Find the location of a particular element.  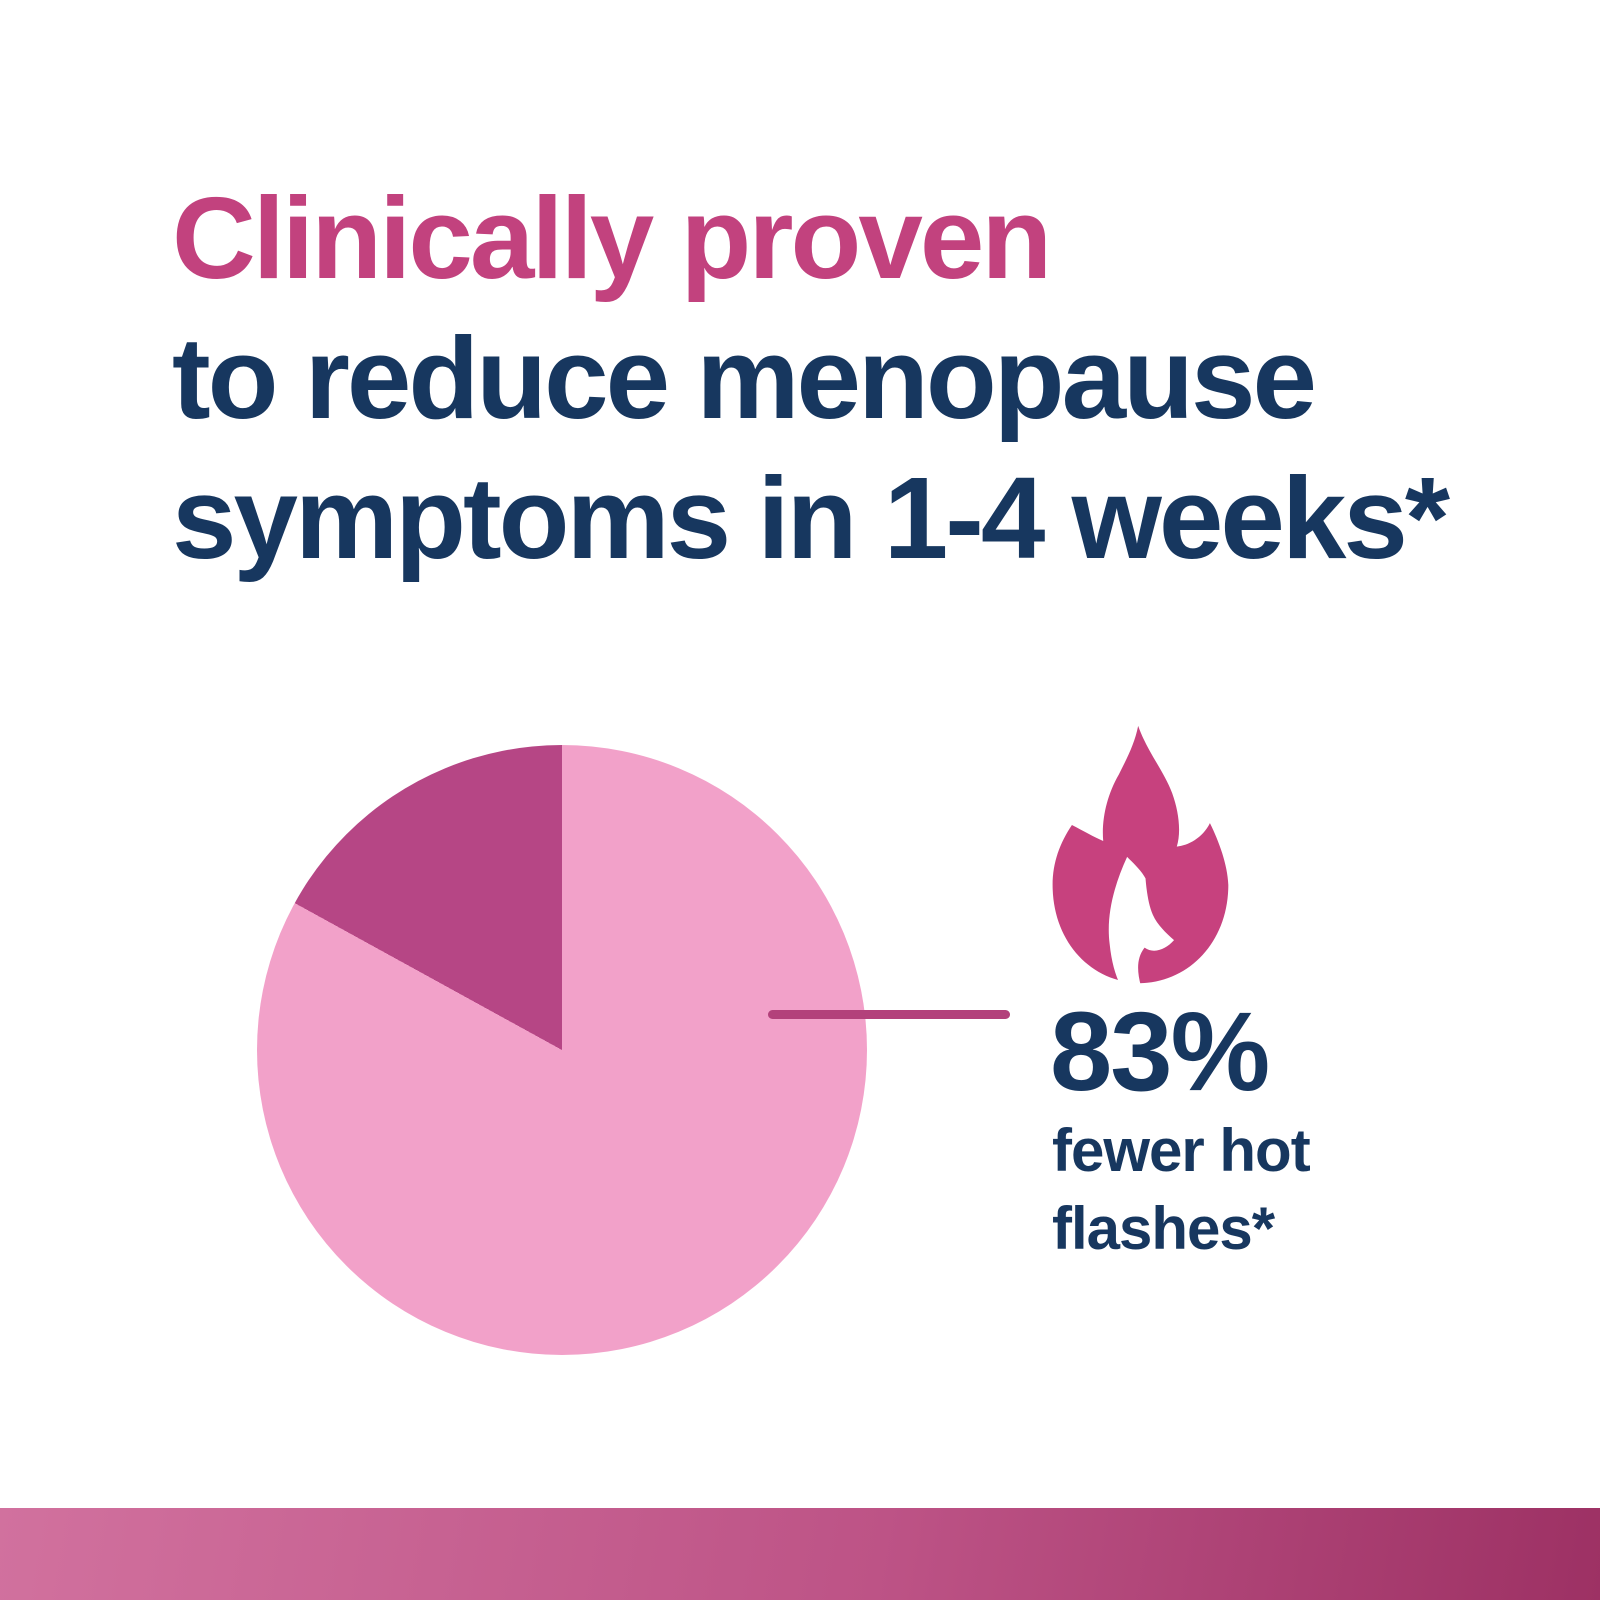

stat-value: 83% is located at coordinates (1160, 1051).